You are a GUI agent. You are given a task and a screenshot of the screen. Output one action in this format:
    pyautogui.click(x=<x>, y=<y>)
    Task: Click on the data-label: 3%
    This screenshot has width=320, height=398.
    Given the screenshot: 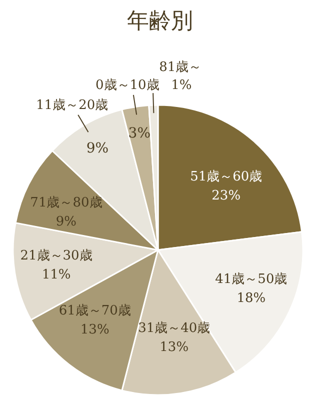 What is the action you would take?
    pyautogui.click(x=139, y=134)
    